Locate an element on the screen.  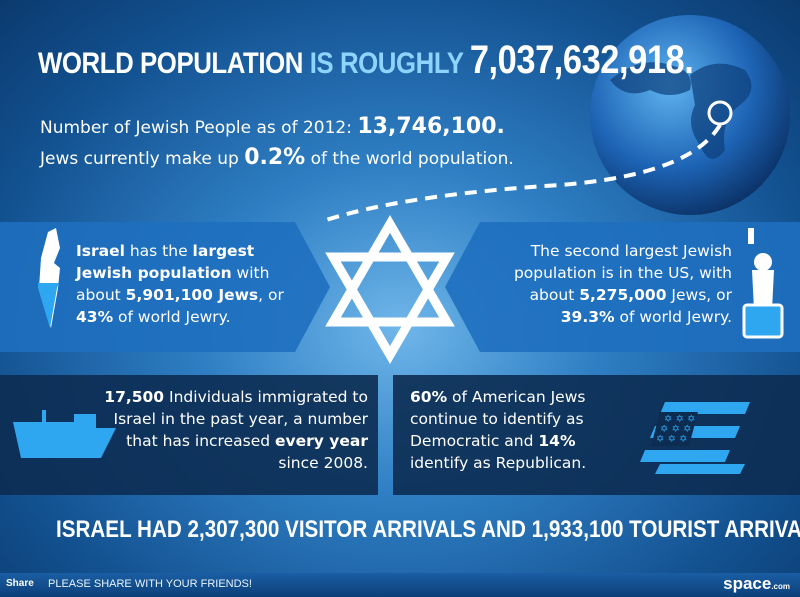
title-part: WORLD POPULATION is located at coordinates (174, 63).